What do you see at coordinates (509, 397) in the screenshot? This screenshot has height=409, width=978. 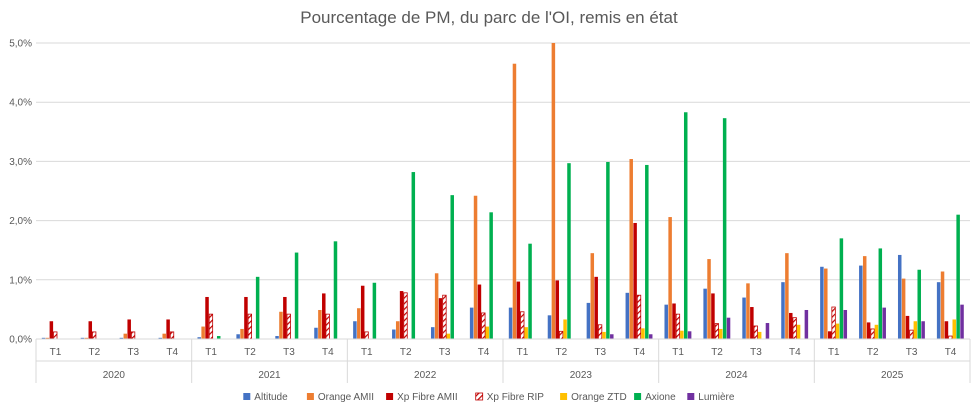 I see `legend-item: Xp Fibre RIP` at bounding box center [509, 397].